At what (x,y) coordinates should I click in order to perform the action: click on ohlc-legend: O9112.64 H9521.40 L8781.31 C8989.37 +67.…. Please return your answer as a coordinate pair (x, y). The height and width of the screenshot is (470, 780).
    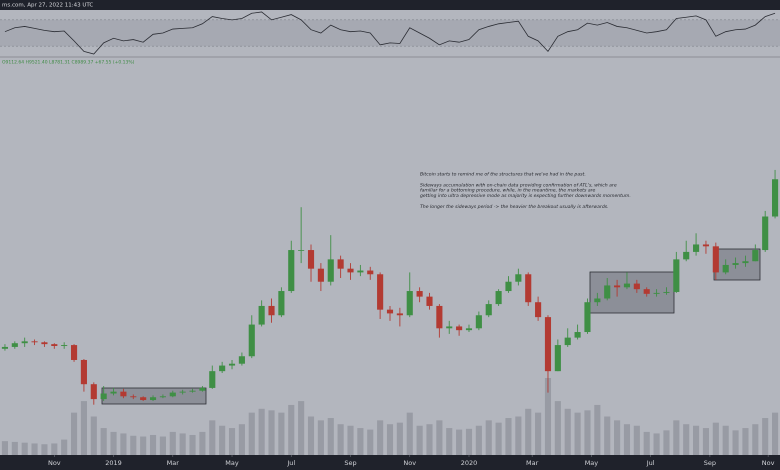
    Looking at the image, I should click on (68, 63).